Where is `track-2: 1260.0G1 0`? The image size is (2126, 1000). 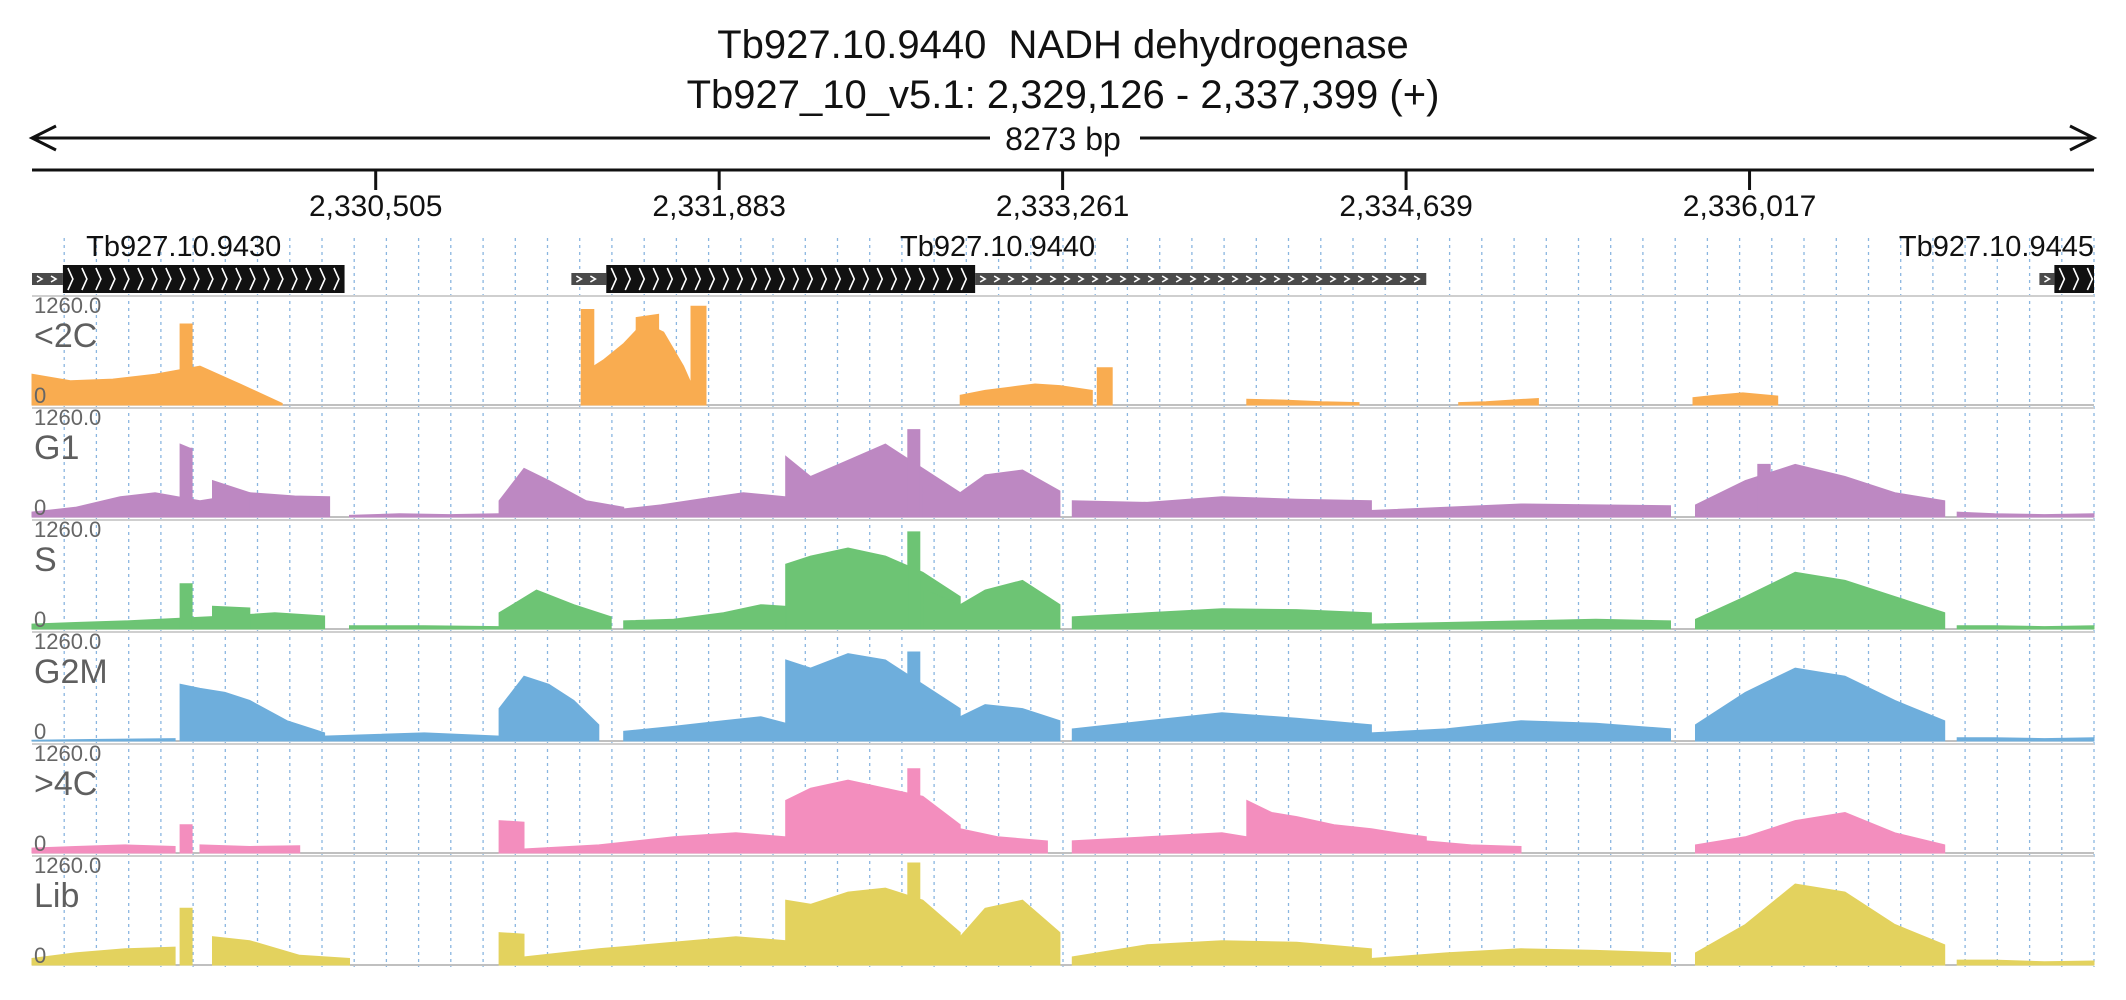 track-2: 1260.0G1 0 is located at coordinates (1063, 462).